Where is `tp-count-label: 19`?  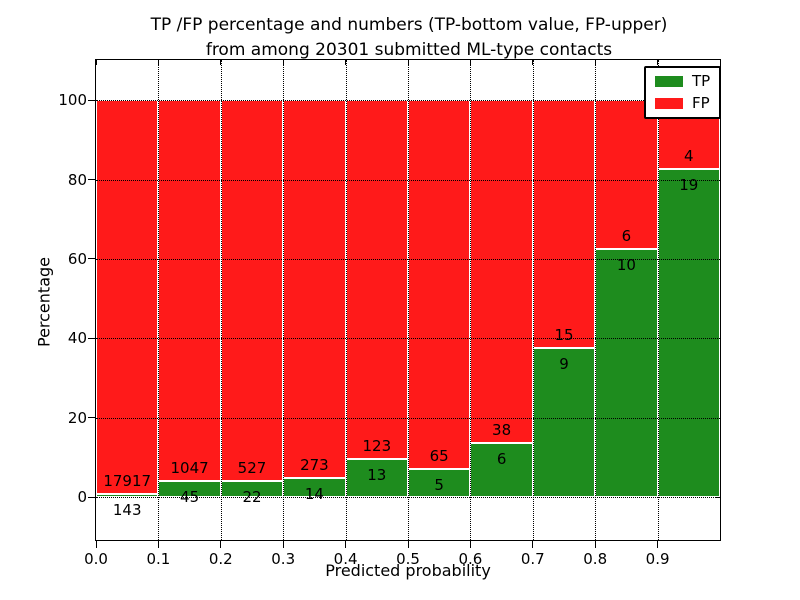 tp-count-label: 19 is located at coordinates (689, 185).